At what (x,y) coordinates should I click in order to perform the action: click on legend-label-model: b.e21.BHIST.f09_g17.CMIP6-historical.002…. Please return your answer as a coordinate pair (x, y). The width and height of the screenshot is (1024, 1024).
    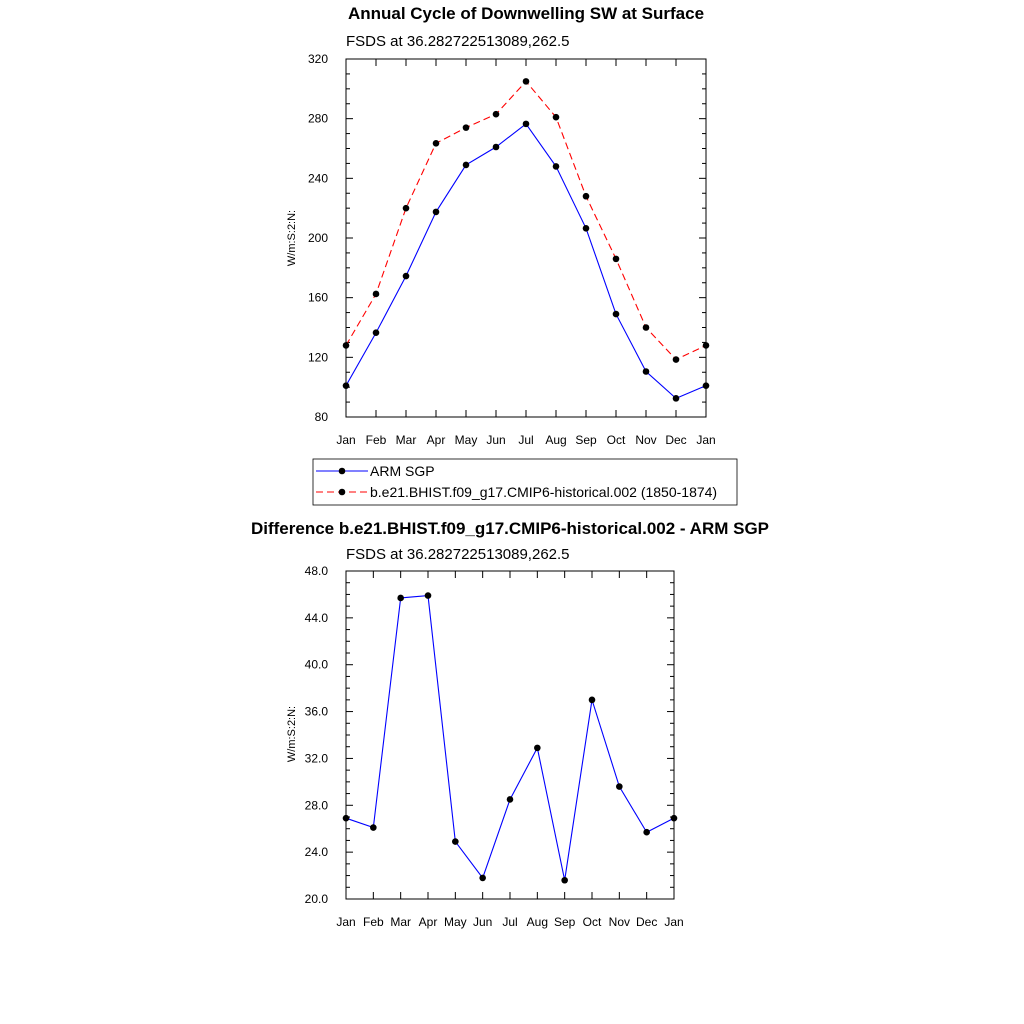
    Looking at the image, I should click on (543, 492).